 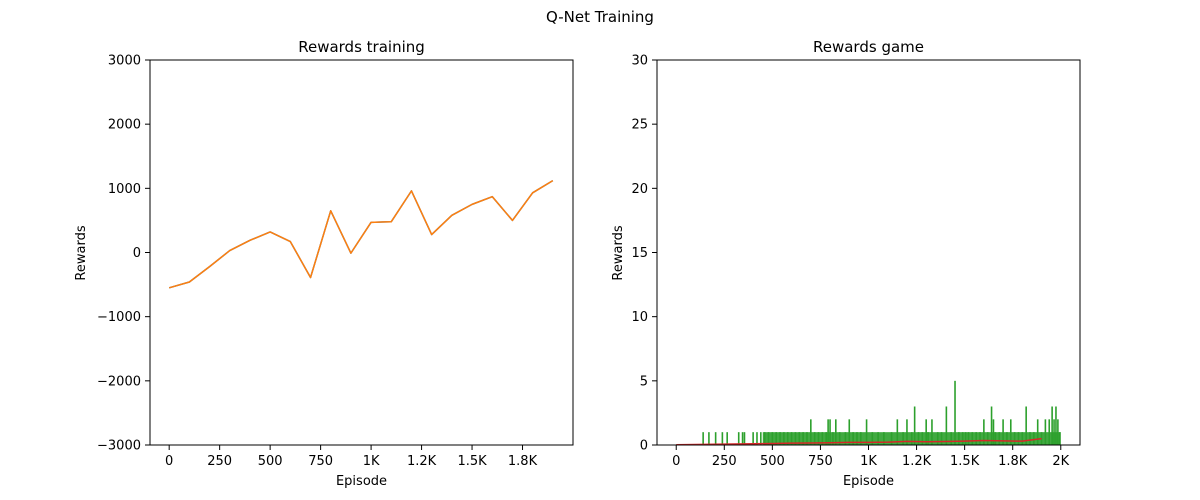 What do you see at coordinates (124, 61) in the screenshot?
I see `training-y-tick-label: 3000` at bounding box center [124, 61].